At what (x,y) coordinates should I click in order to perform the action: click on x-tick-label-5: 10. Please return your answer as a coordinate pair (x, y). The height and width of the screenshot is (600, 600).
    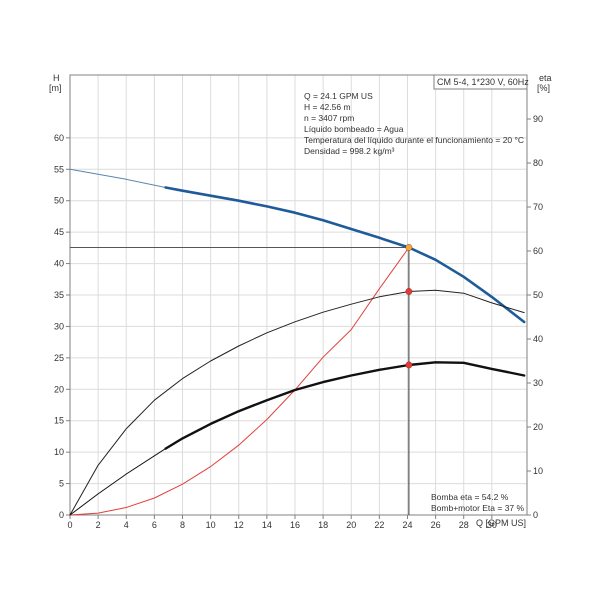
    Looking at the image, I should click on (211, 525).